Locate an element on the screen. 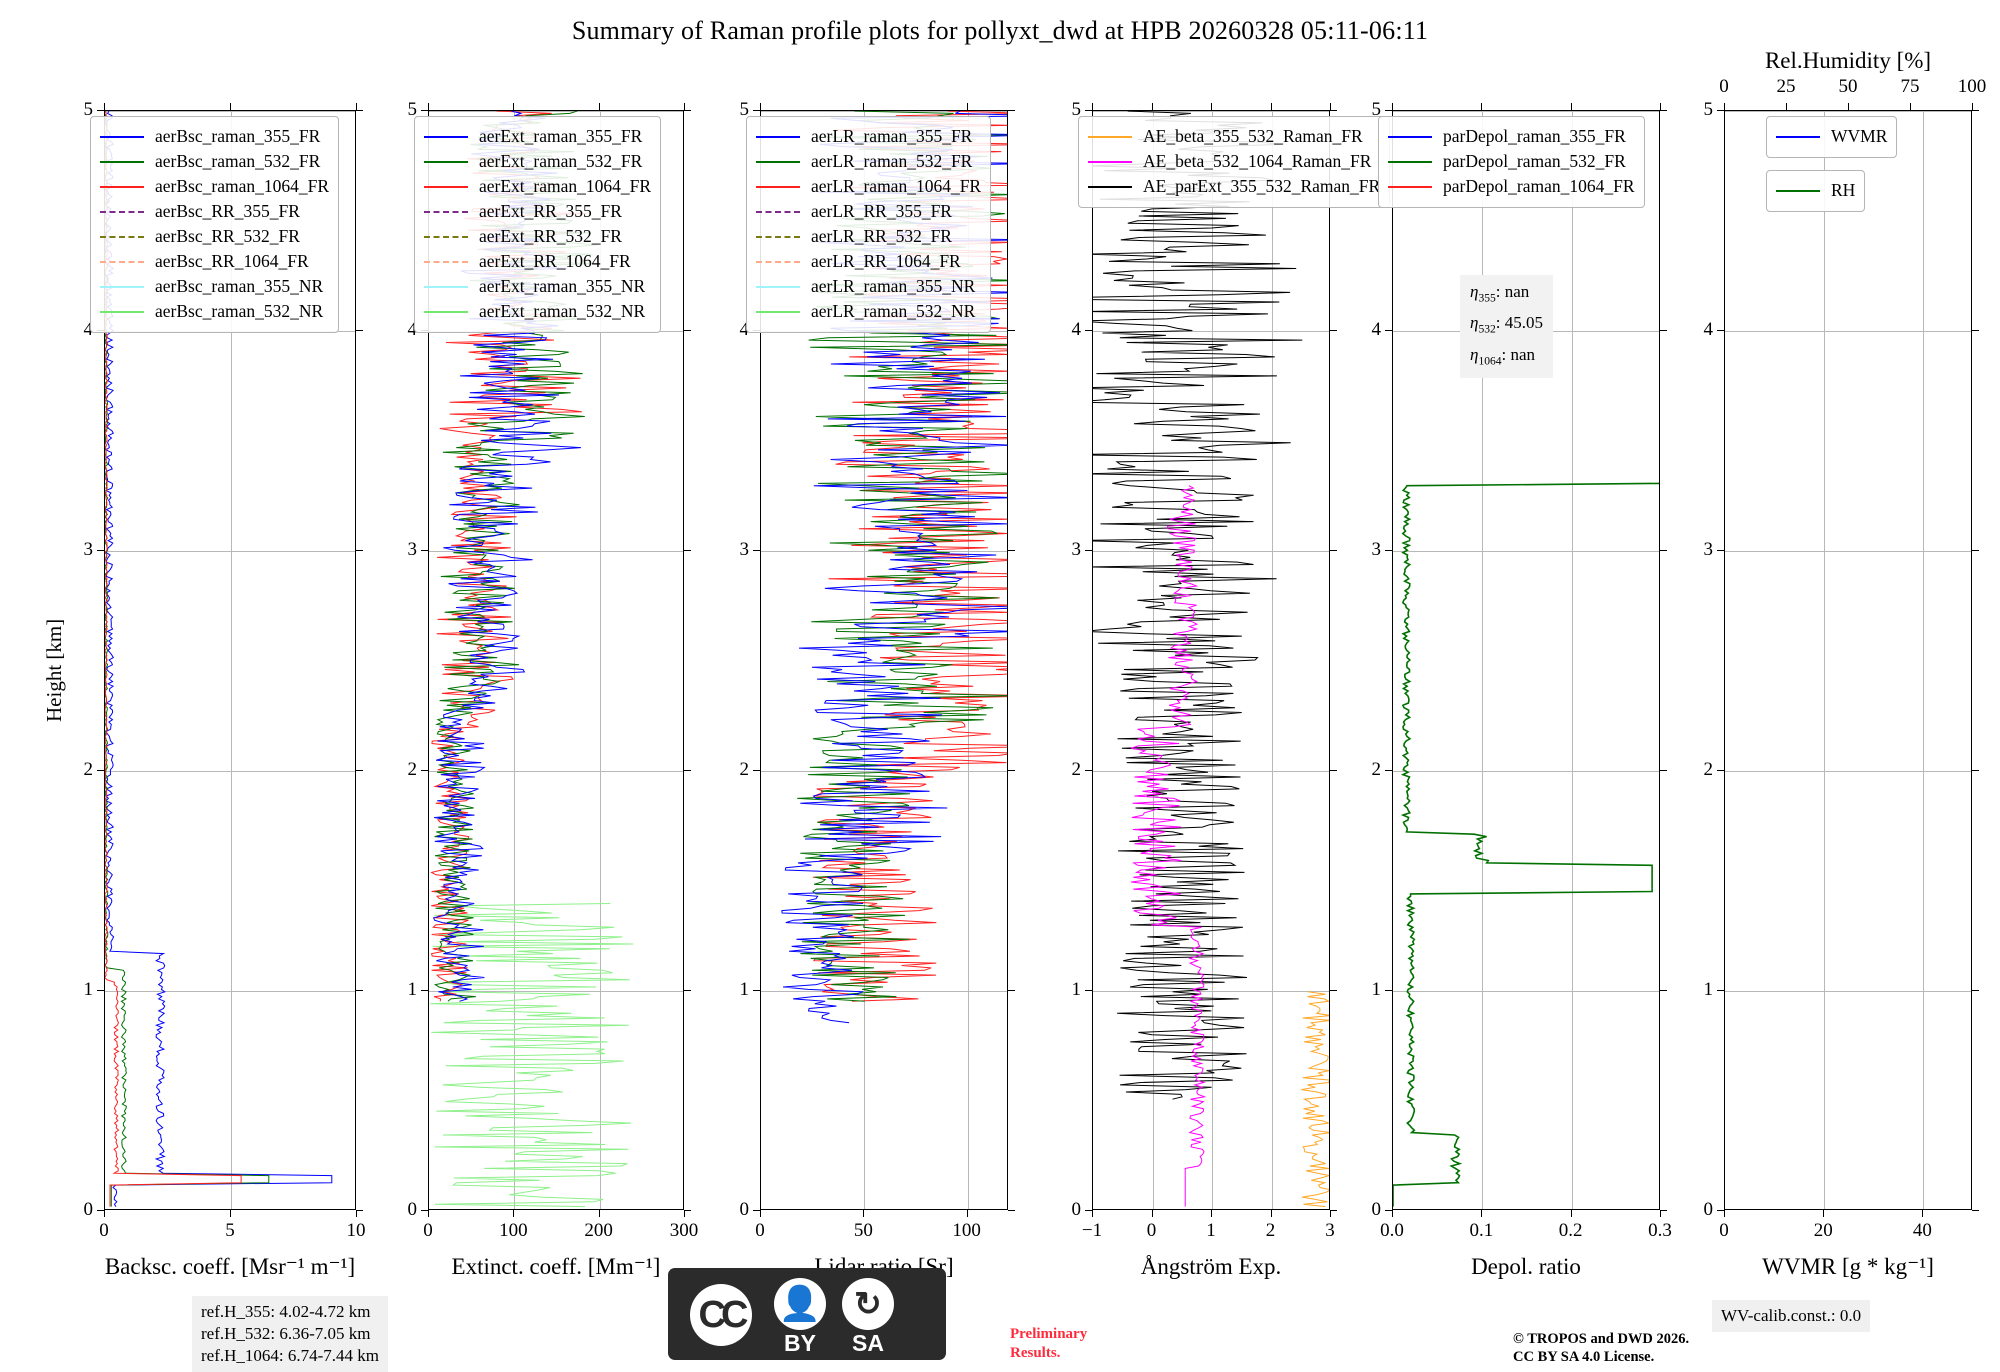 This screenshot has height=1372, width=2000. legend-label: aerExt_RR_532_FR is located at coordinates (550, 236).